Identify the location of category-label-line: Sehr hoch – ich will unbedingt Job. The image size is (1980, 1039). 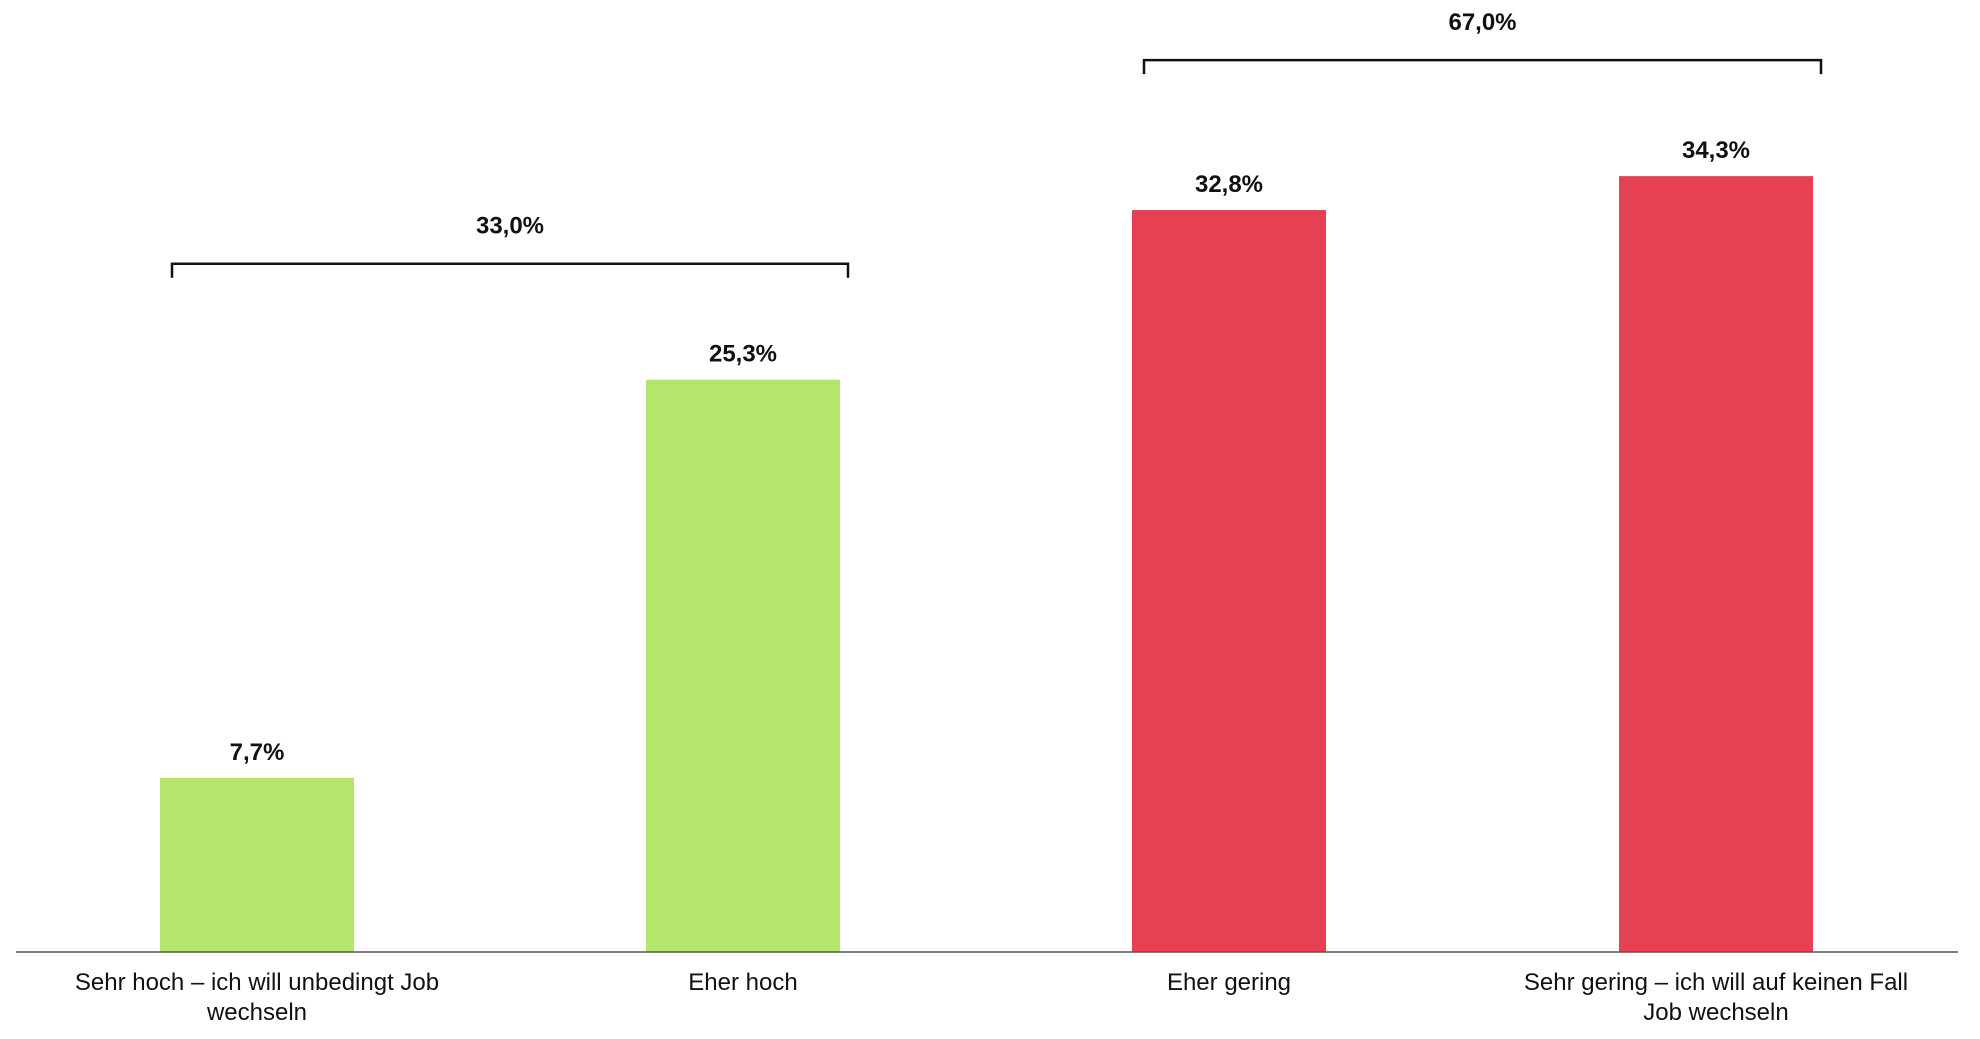
(257, 982).